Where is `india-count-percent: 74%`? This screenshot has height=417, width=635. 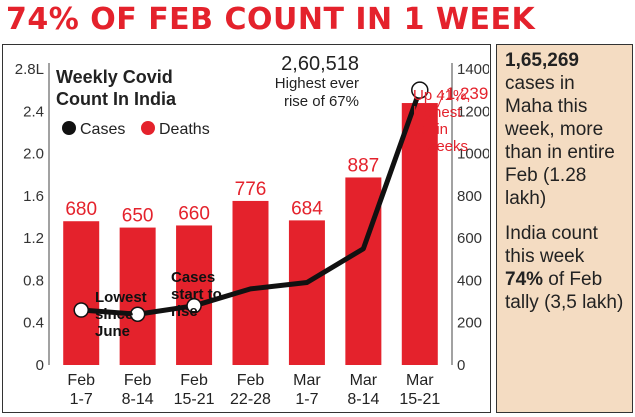 india-count-percent: 74% is located at coordinates (524, 279).